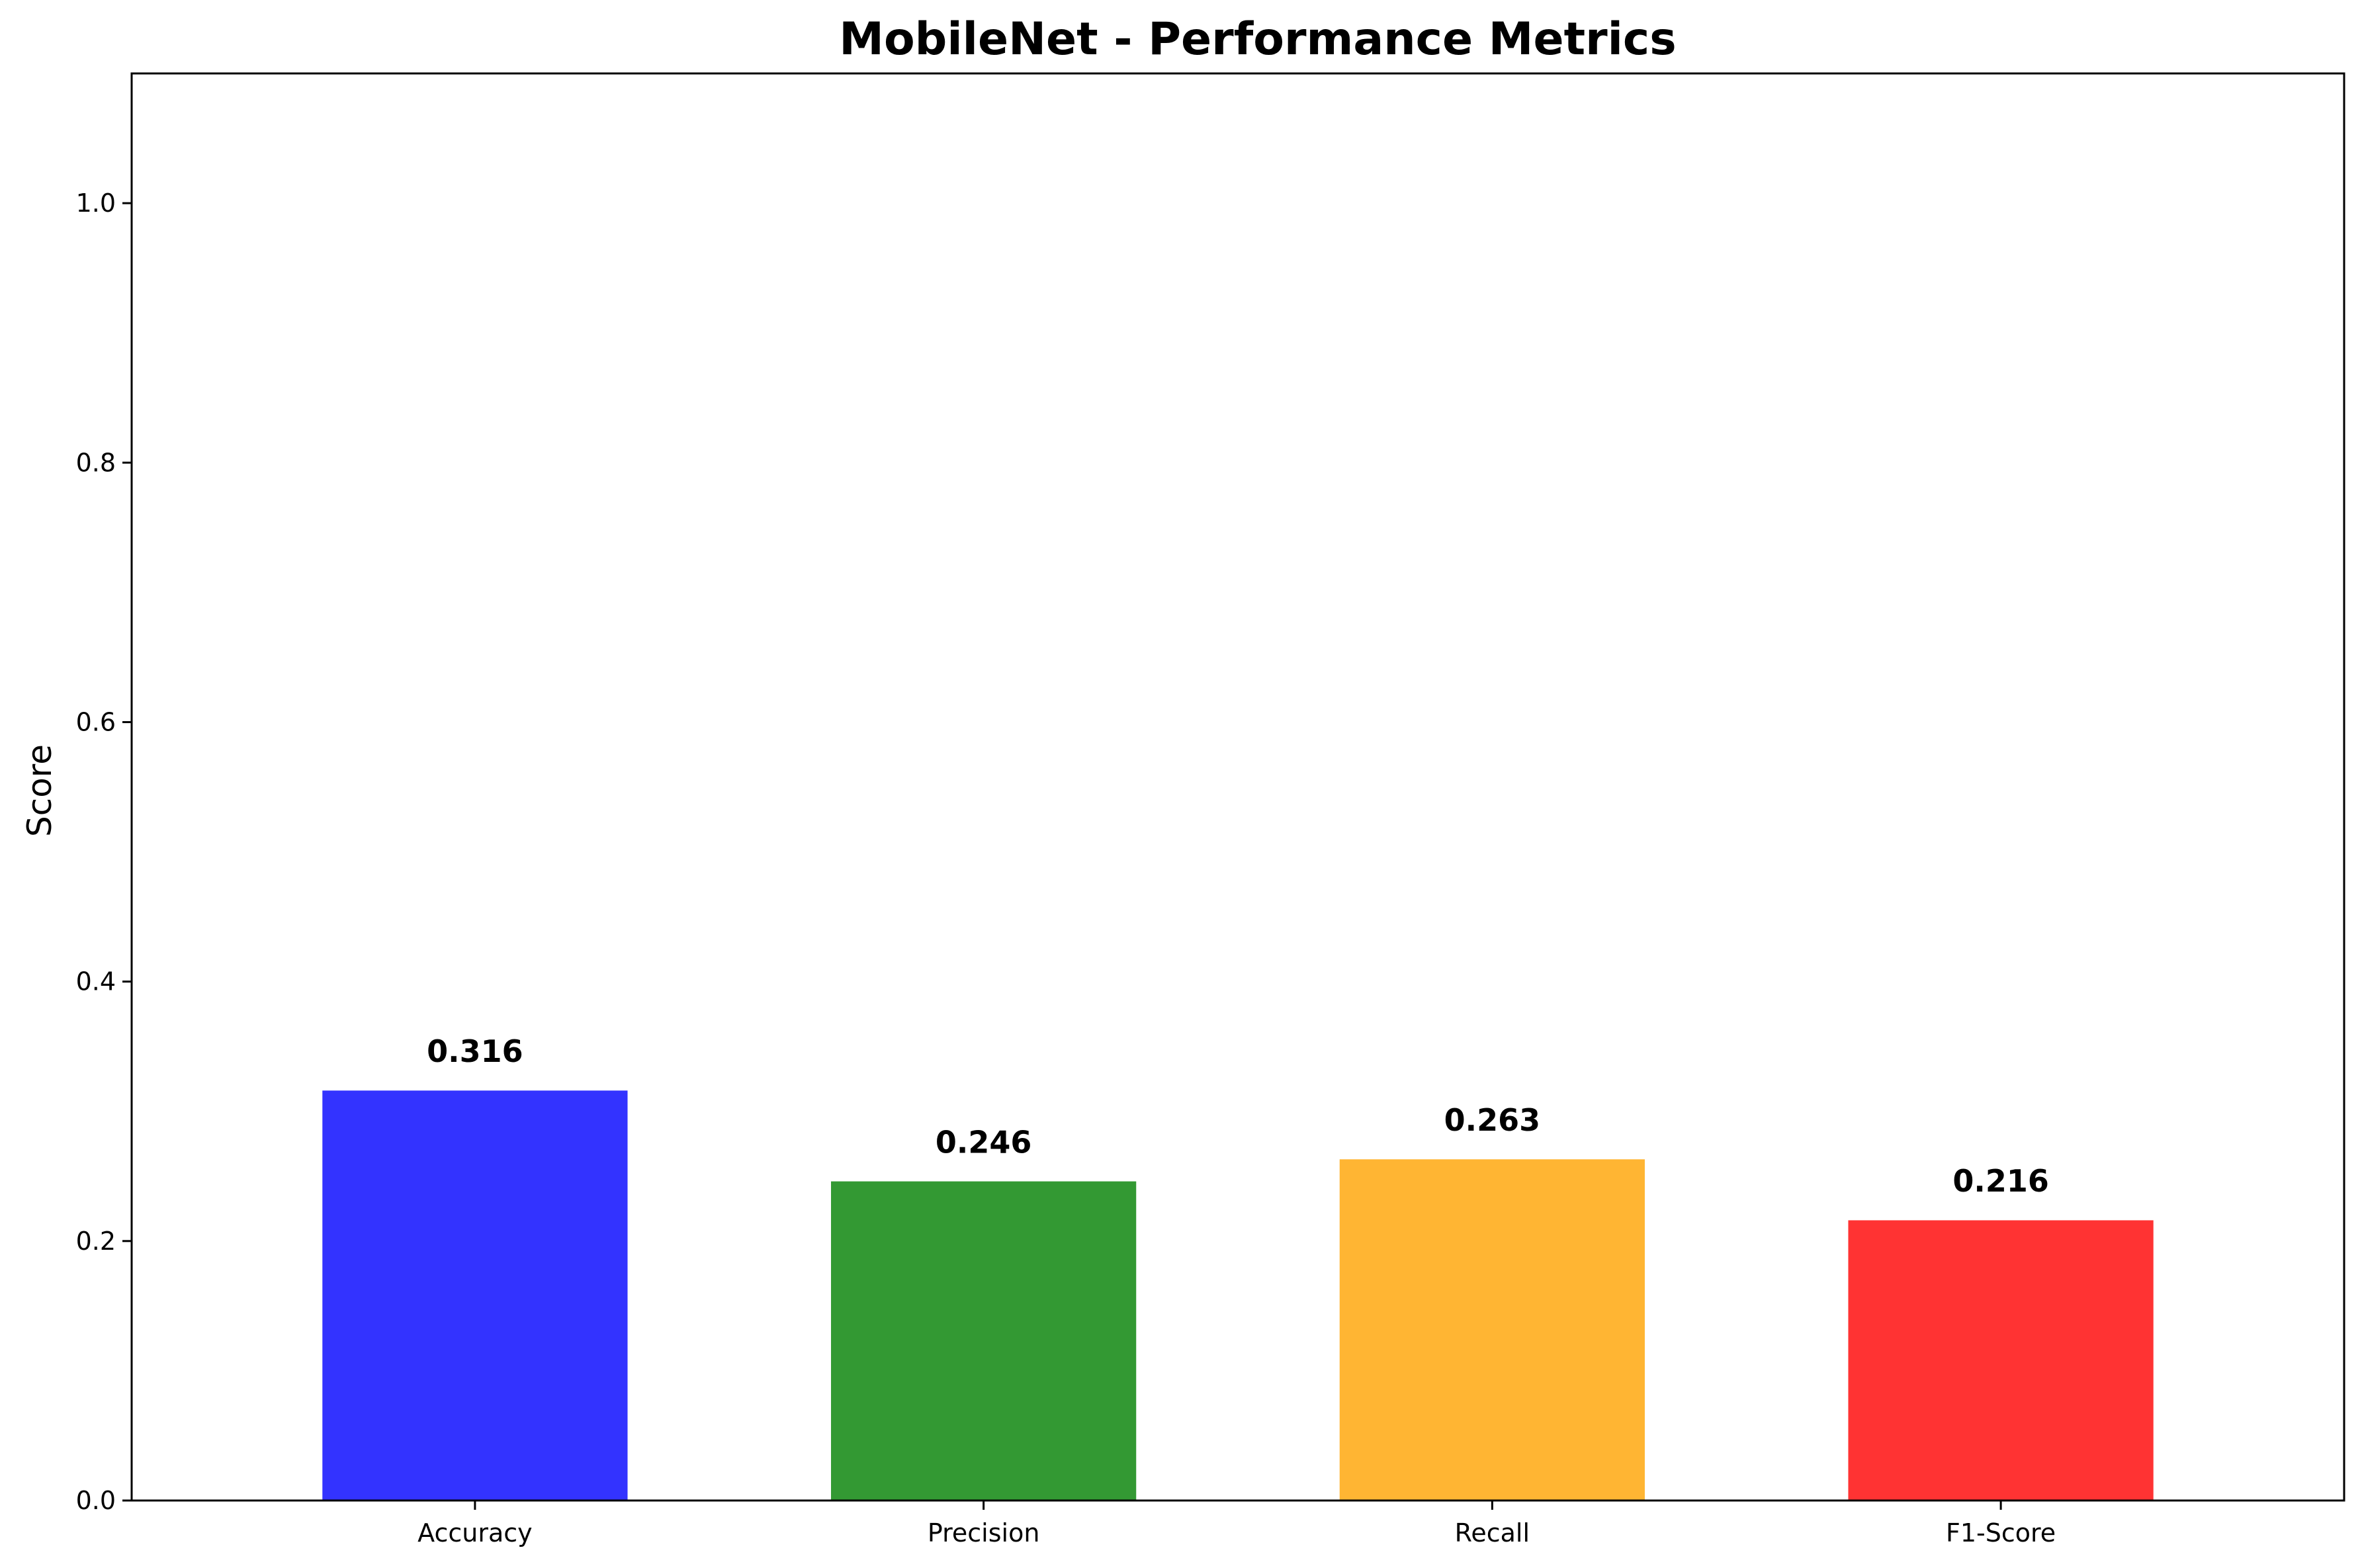 The image size is (2362, 1568). What do you see at coordinates (1492, 1533) in the screenshot?
I see `x-tick-label: Recall` at bounding box center [1492, 1533].